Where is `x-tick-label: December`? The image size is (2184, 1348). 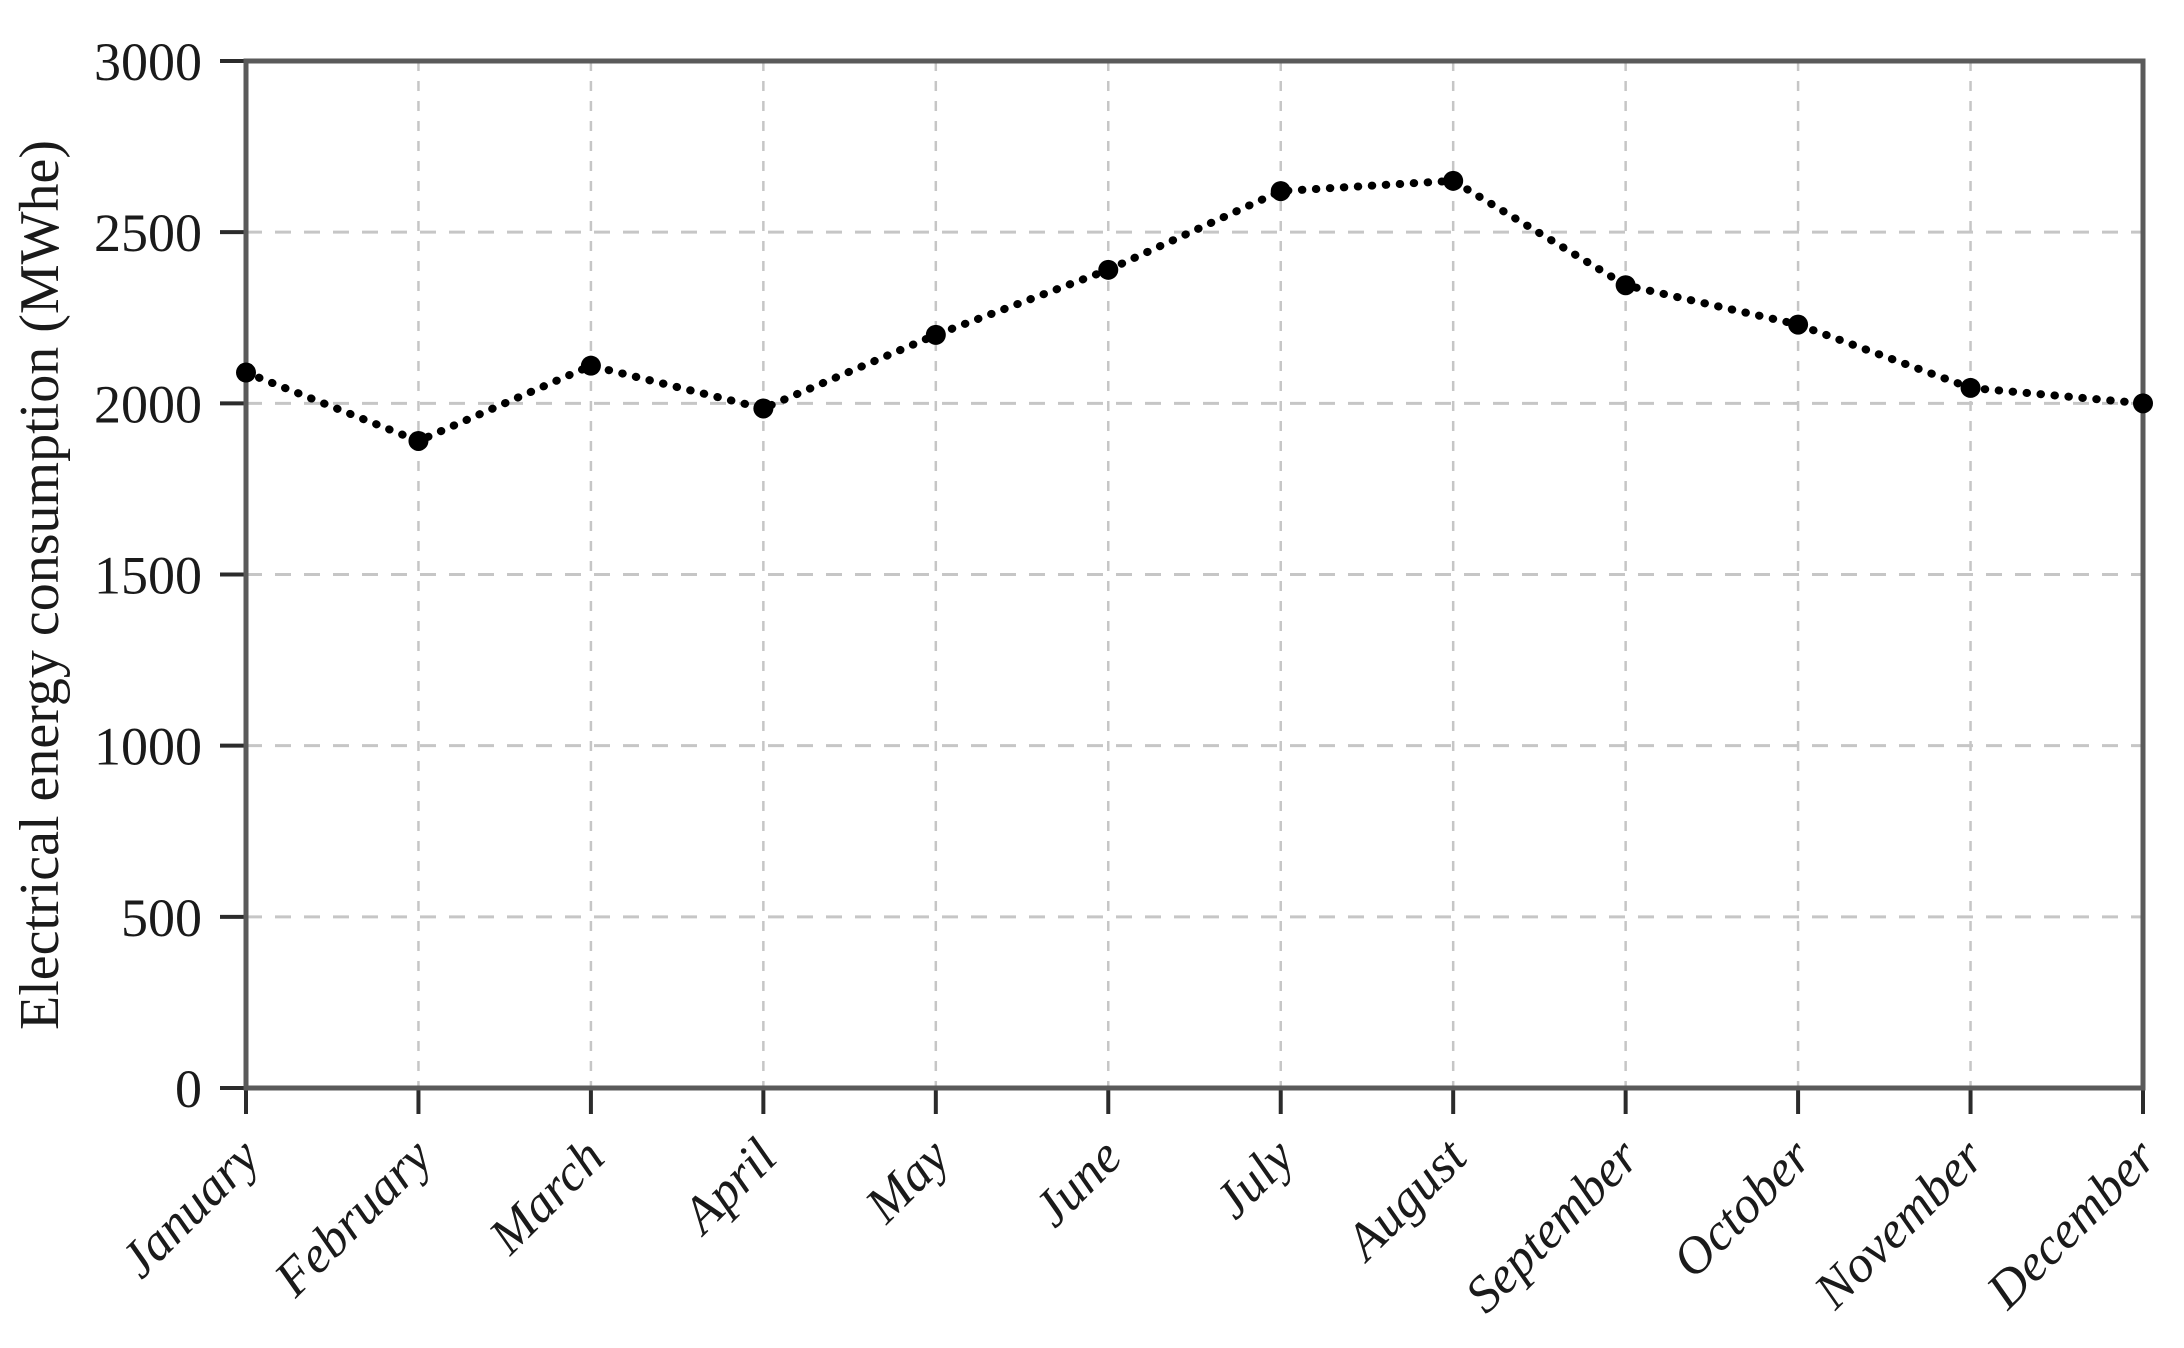
x-tick-label: December is located at coordinates (2071, 1224).